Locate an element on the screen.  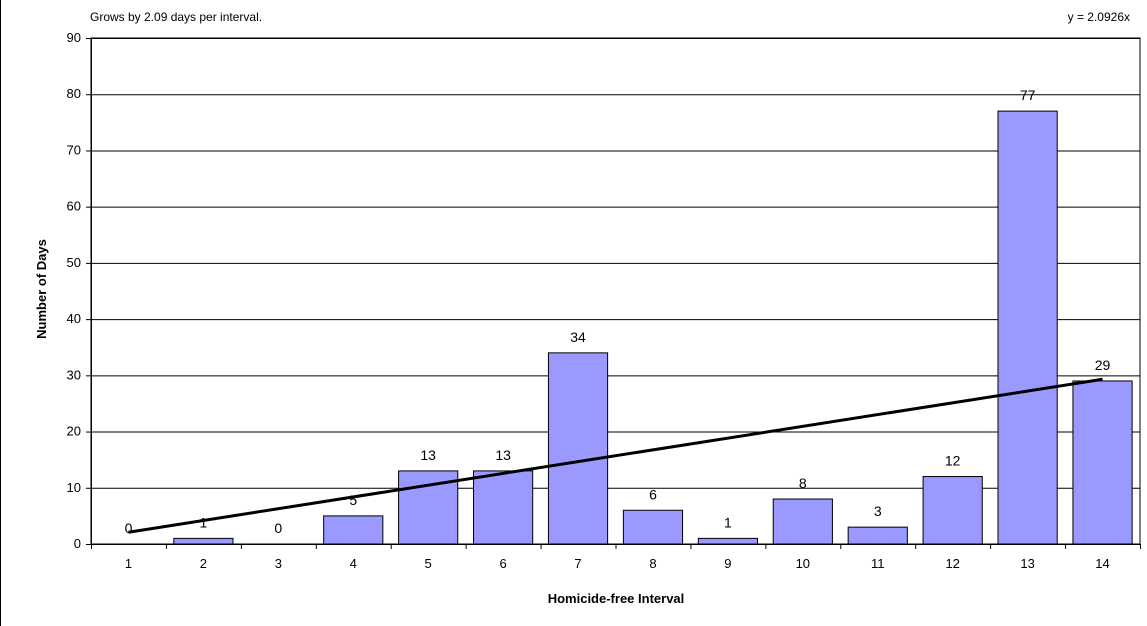
y-tick-label: 40 is located at coordinates (74, 318).